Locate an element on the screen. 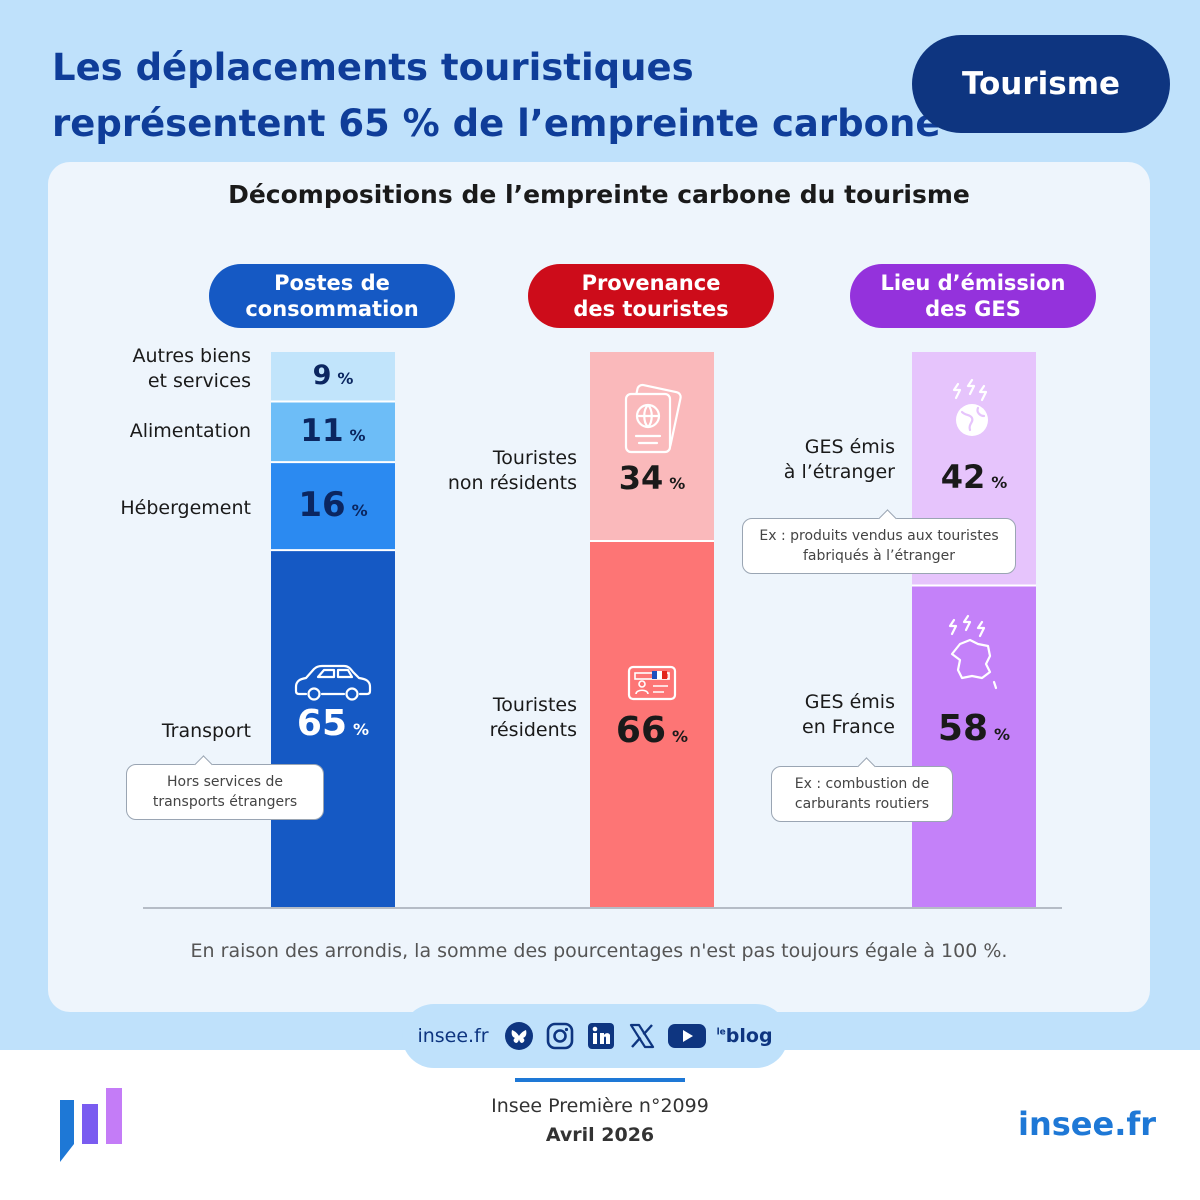 The width and height of the screenshot is (1200, 1200). value-label-lieu-2: 58% is located at coordinates (974, 728).